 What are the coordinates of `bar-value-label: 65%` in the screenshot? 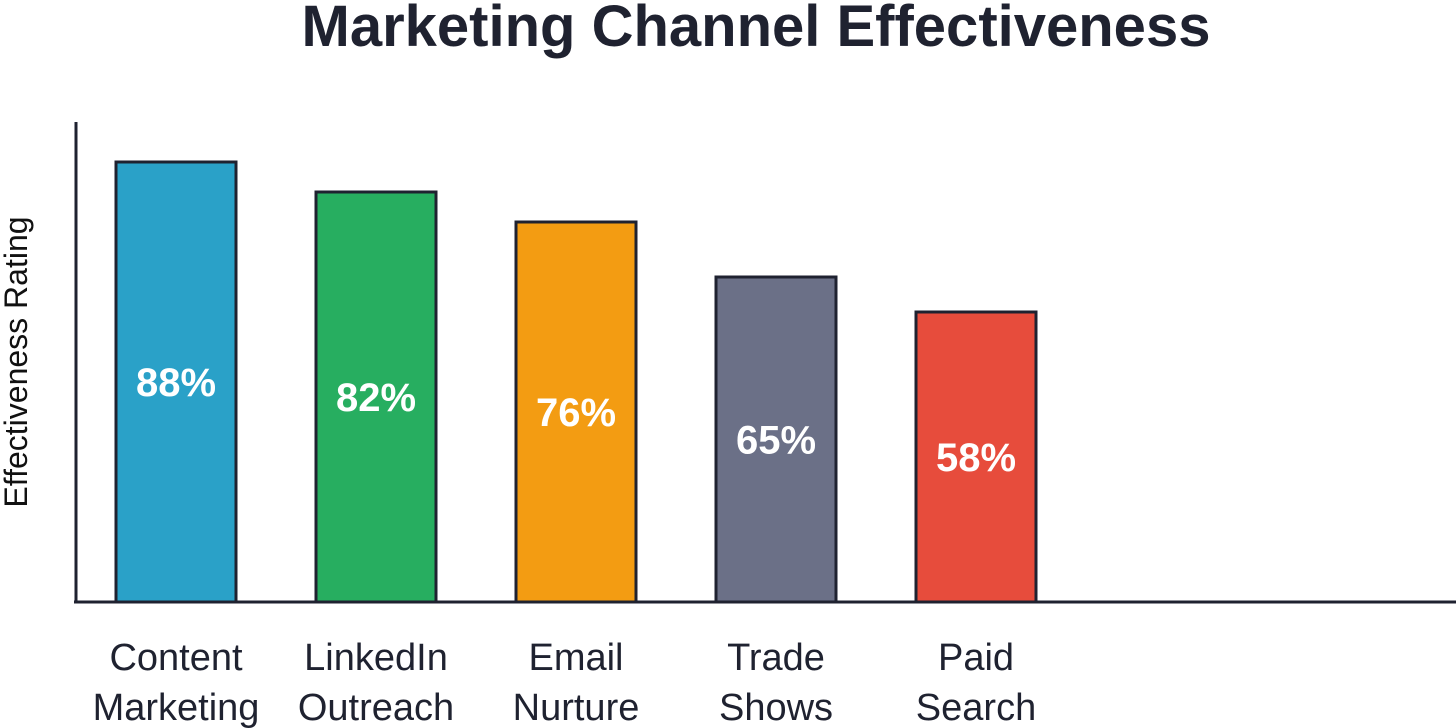 It's located at (776, 441).